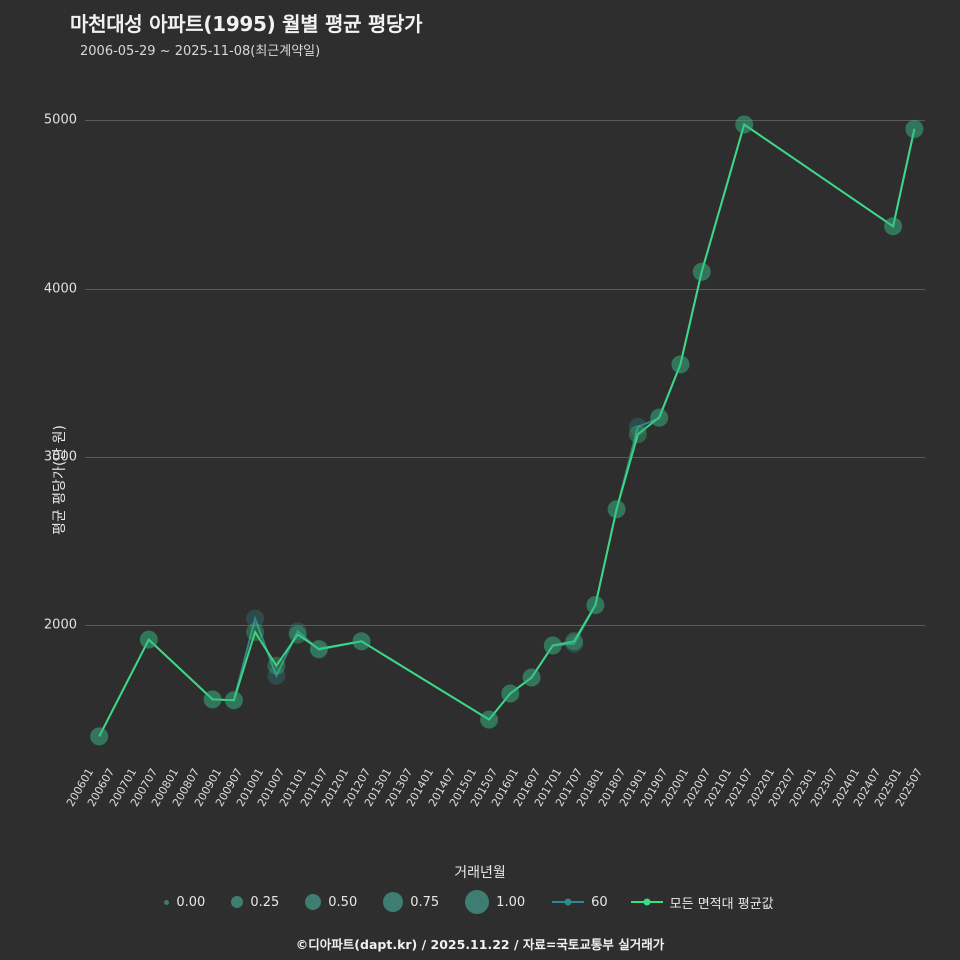 The height and width of the screenshot is (960, 960). I want to click on legend-size-item: 0.50, so click(331, 902).